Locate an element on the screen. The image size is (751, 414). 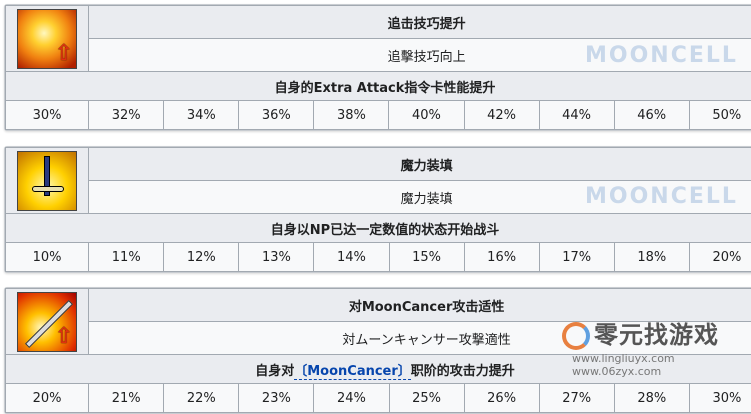
level-value: 15% is located at coordinates (426, 257).